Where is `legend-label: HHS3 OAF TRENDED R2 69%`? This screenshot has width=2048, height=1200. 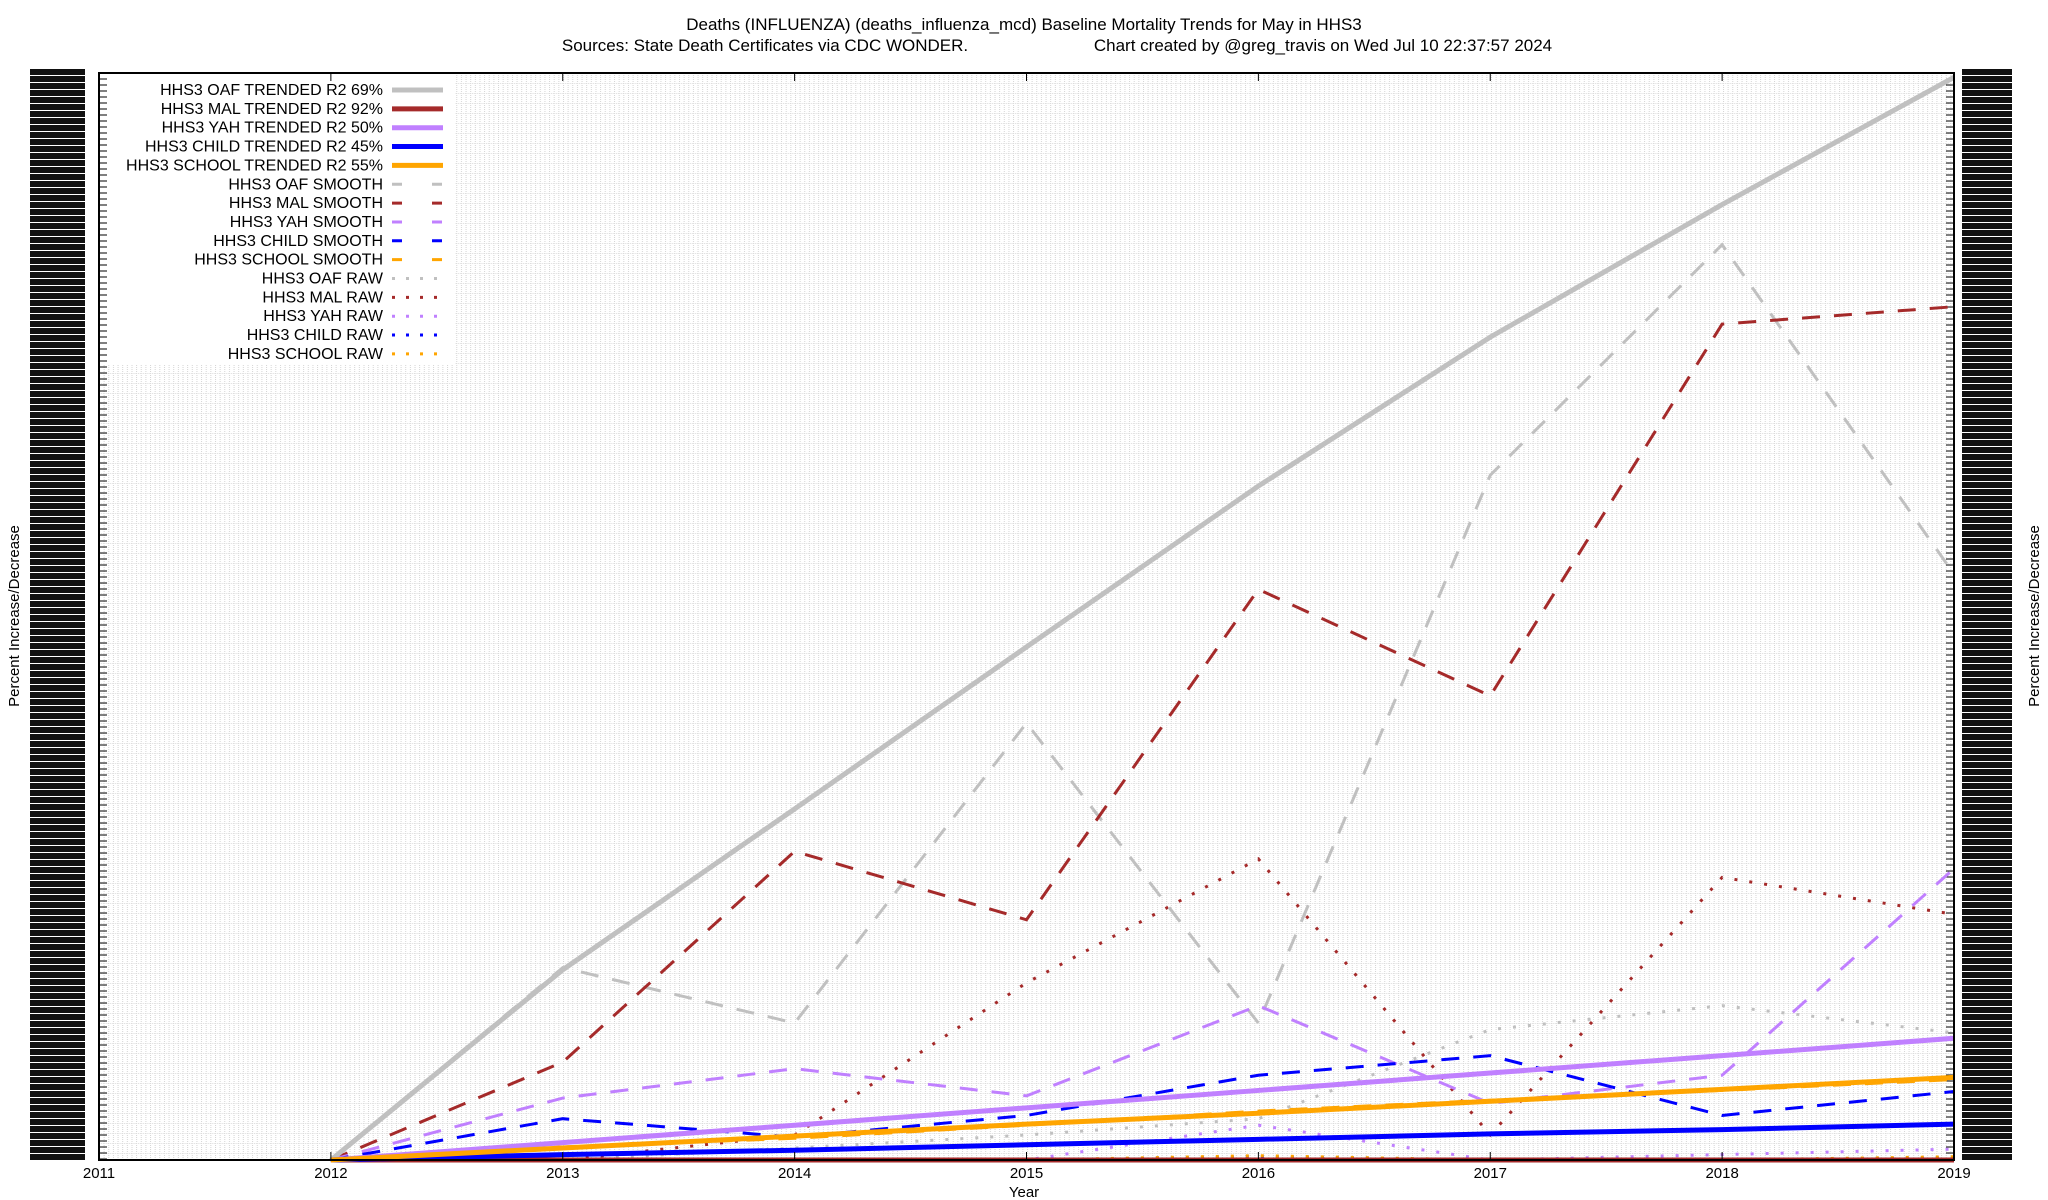
legend-label: HHS3 OAF TRENDED R2 69% is located at coordinates (271, 90).